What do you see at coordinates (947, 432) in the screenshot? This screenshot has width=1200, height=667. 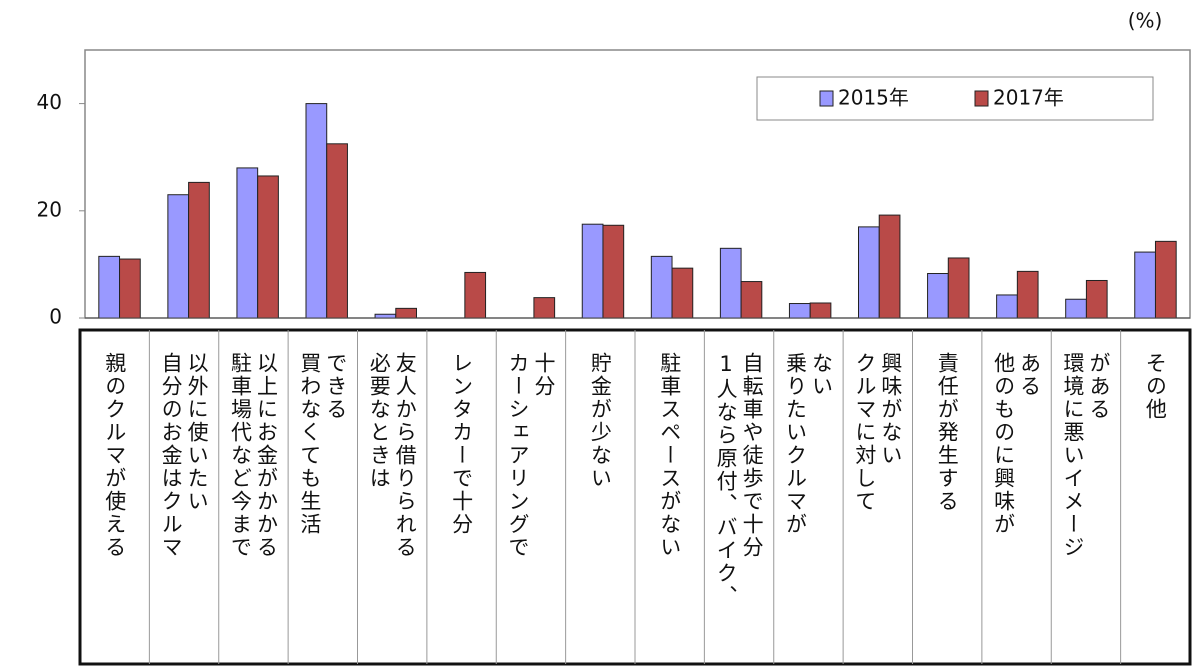 I see `category-label: 責任が発生する` at bounding box center [947, 432].